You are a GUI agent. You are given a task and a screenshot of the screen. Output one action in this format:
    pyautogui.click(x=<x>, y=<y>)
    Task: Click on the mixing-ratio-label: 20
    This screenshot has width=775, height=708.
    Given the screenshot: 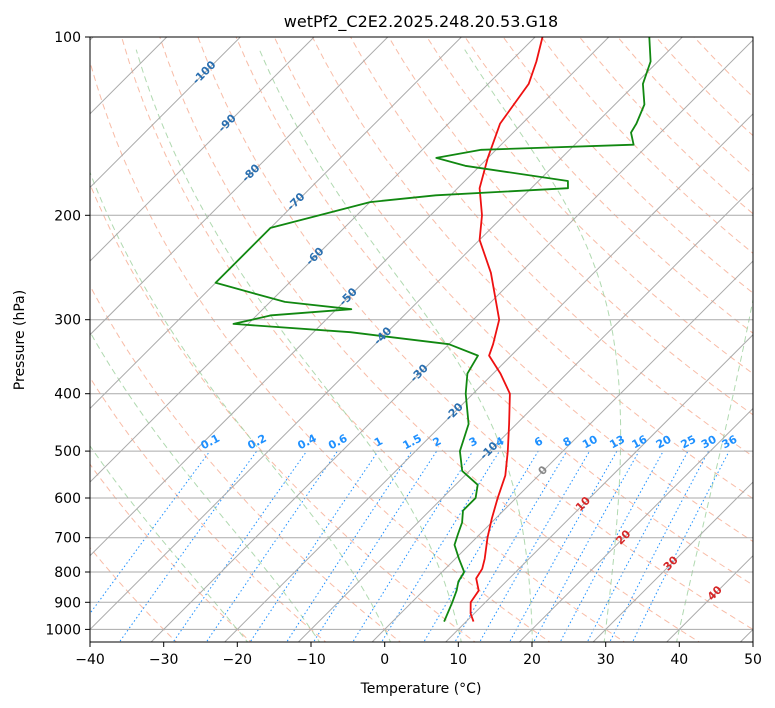 What is the action you would take?
    pyautogui.click(x=664, y=442)
    